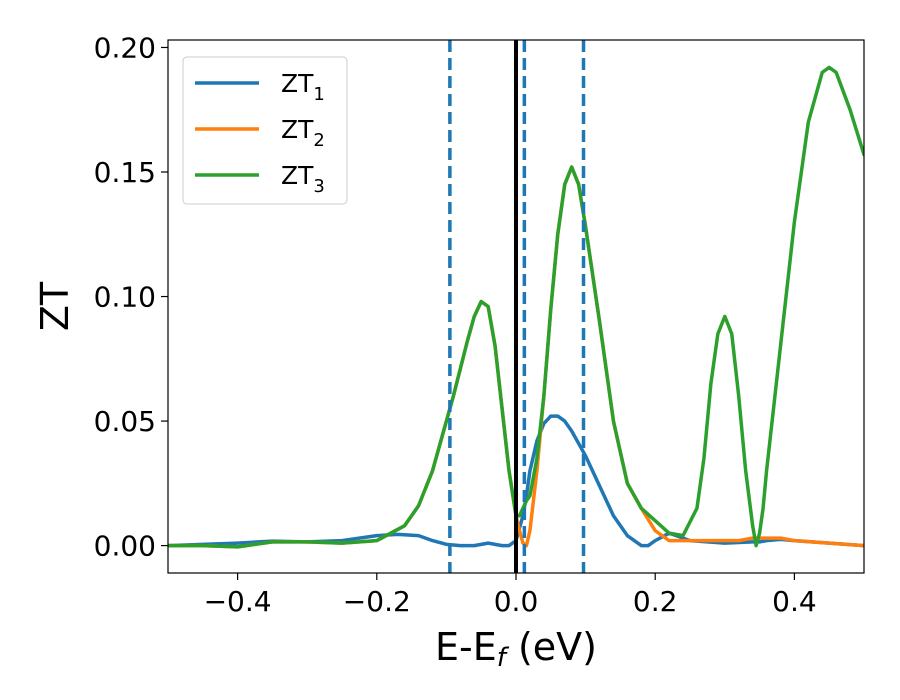  Describe the element at coordinates (265, 130) in the screenshot. I see `legend-box` at that location.